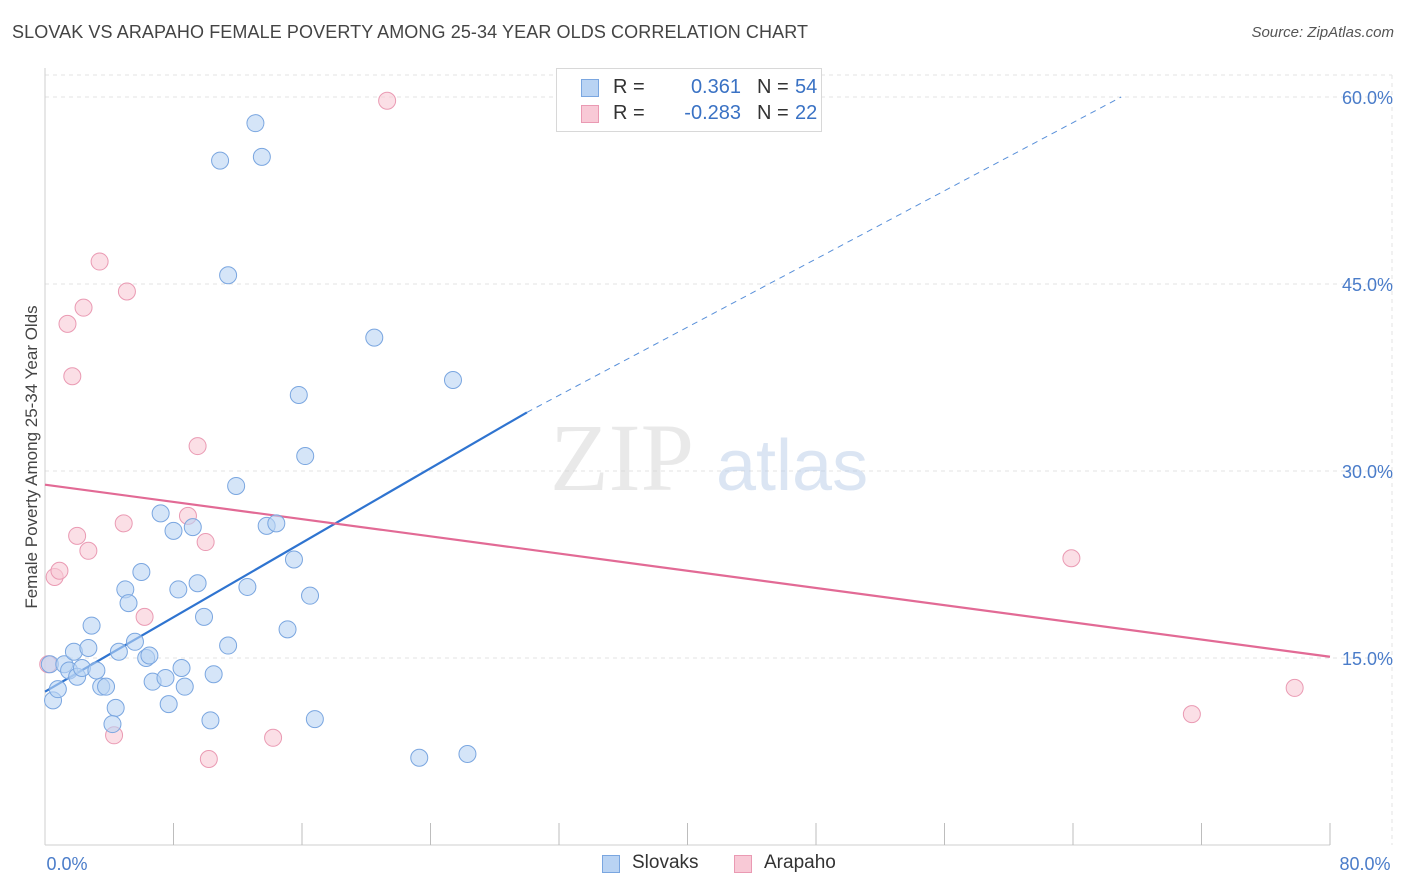 The image size is (1406, 892). Describe the element at coordinates (806, 113) in the screenshot. I see `legend-n-value: 22` at that location.